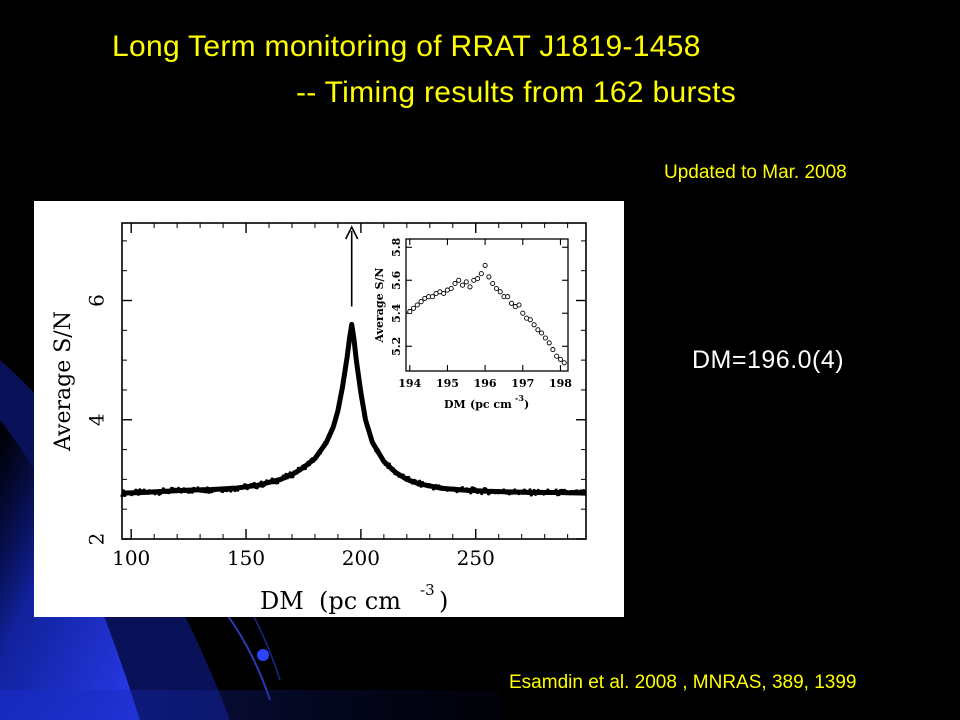 This screenshot has height=720, width=960. I want to click on peak-arrow-head, so click(351, 232).